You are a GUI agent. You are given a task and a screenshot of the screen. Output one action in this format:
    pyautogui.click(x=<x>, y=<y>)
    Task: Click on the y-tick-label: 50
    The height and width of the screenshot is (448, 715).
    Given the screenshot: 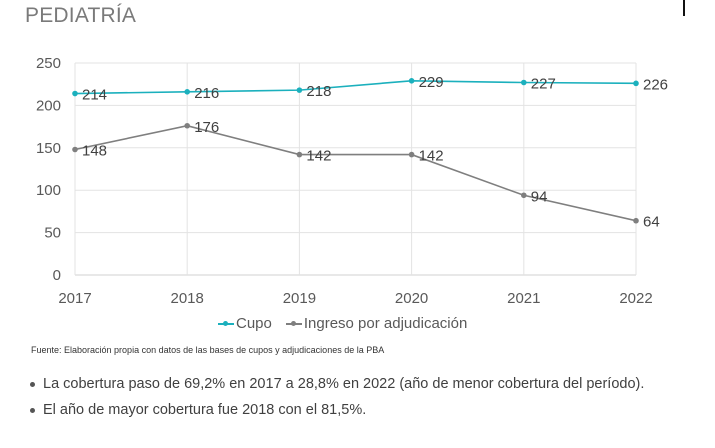 What is the action you would take?
    pyautogui.click(x=52, y=233)
    